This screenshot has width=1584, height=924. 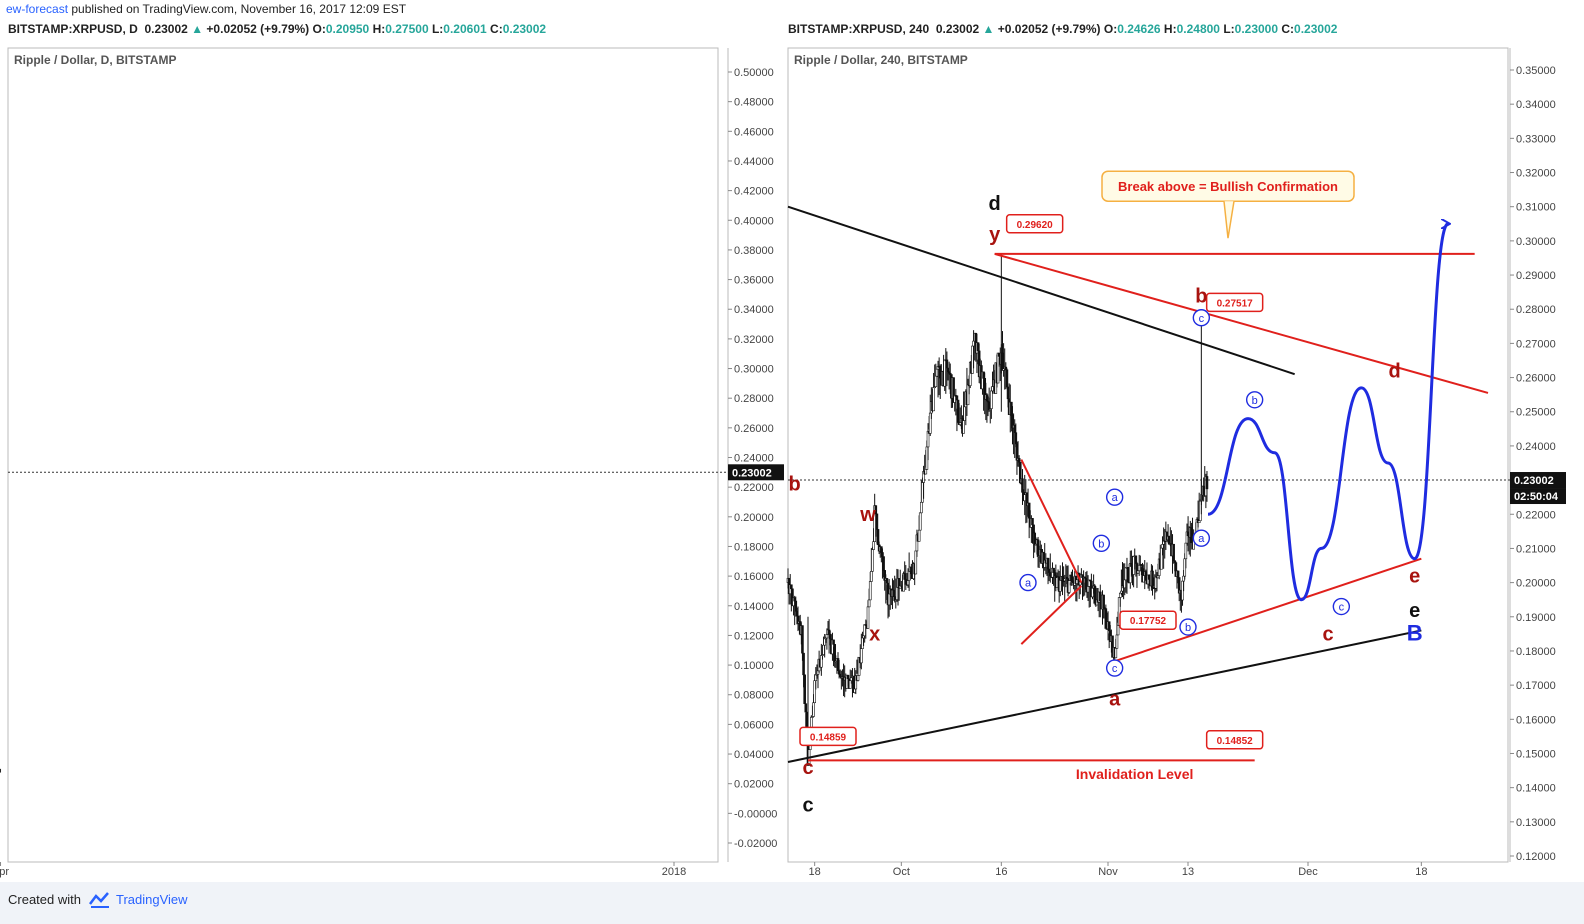 I want to click on left-close: 0.23002, so click(x=524, y=29).